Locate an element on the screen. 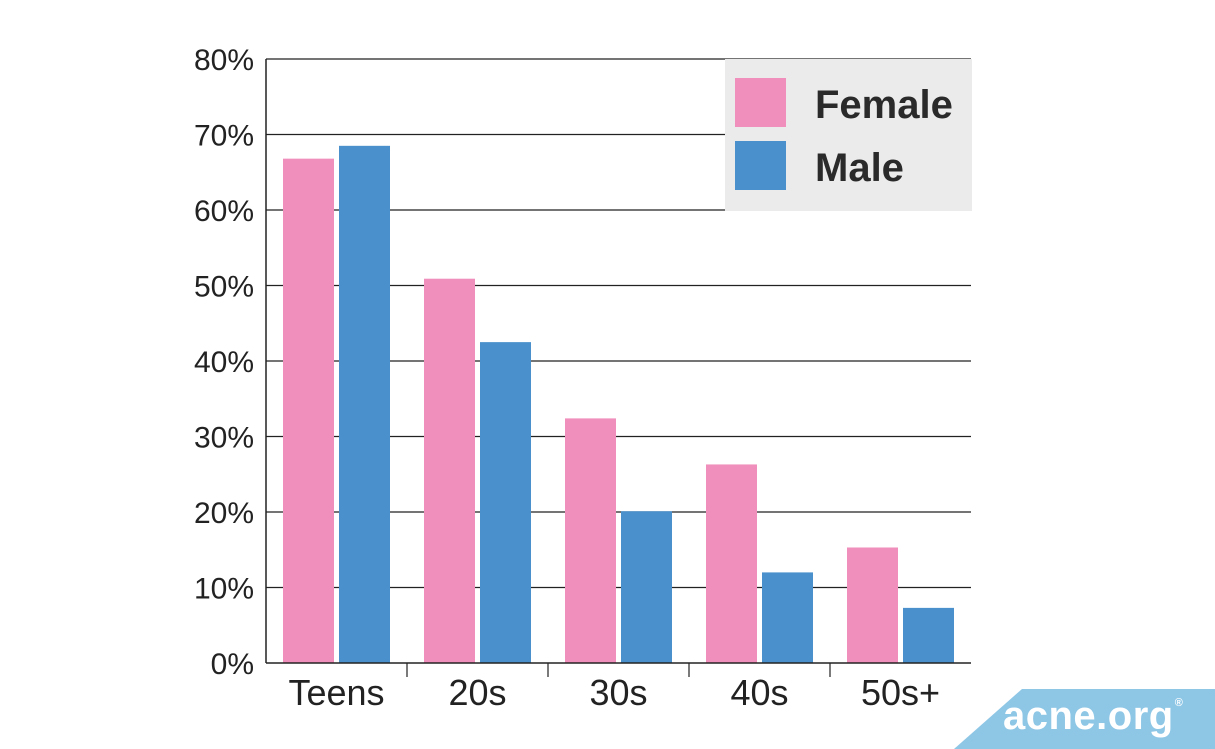 Image resolution: width=1215 pixels, height=749 pixels. y-tick-label: 10% is located at coordinates (224, 589).